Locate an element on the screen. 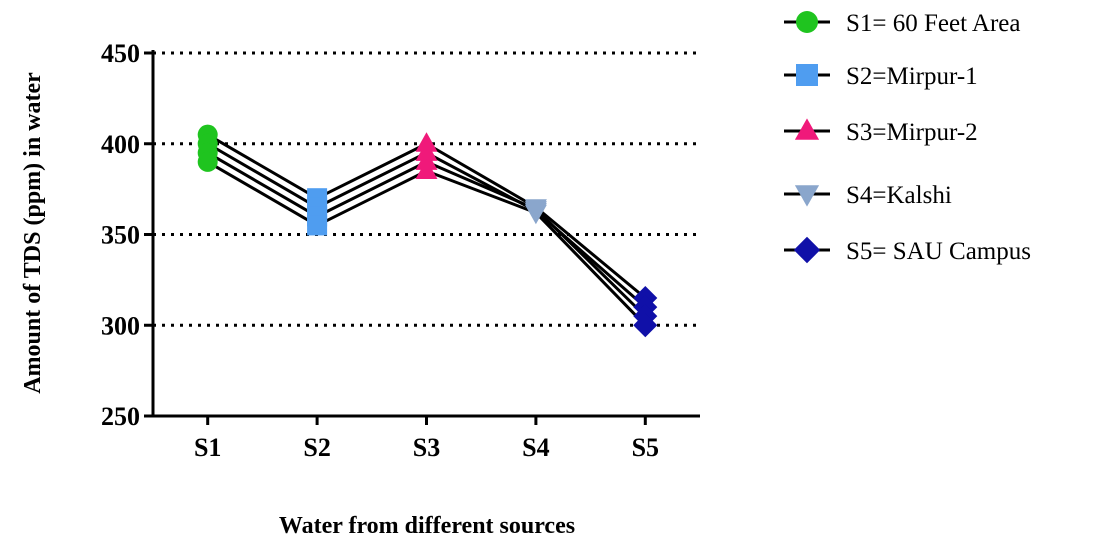 The image size is (1114, 542). legend-label: S2=Mirpur-1 is located at coordinates (912, 76).